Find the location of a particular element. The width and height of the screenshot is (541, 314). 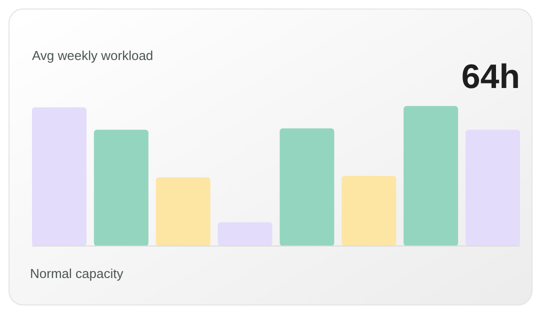

chart-title: Avg weekly workload is located at coordinates (93, 55).